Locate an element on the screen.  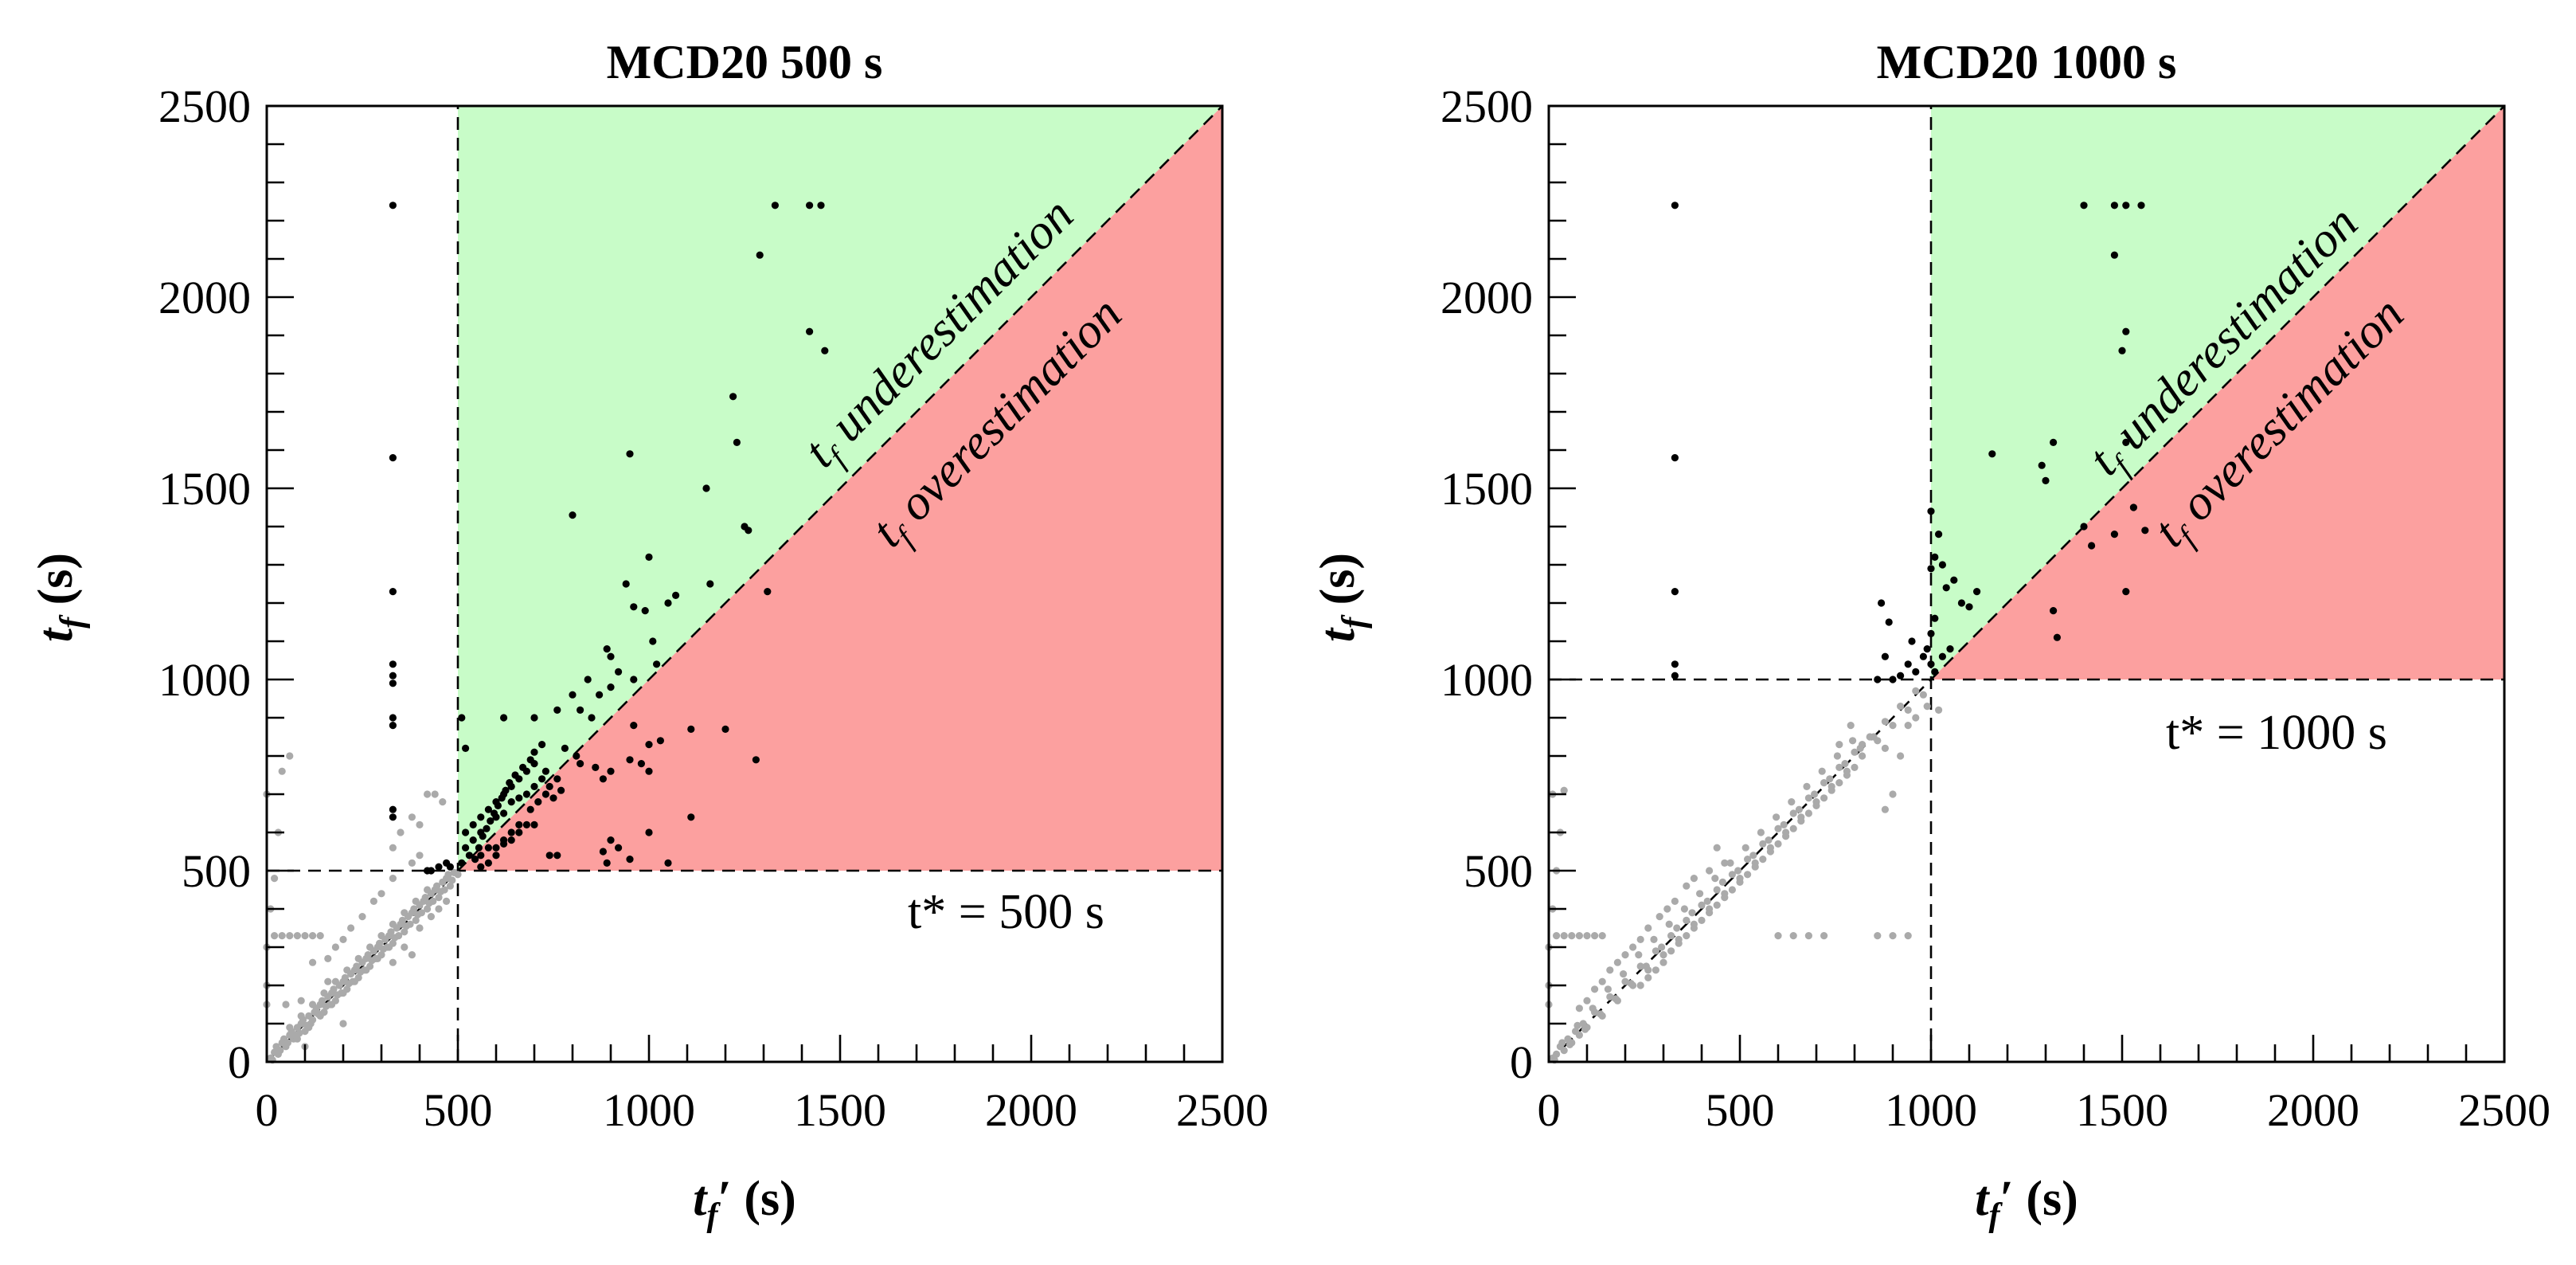
y-tick-label: 1000 is located at coordinates (1486, 680).